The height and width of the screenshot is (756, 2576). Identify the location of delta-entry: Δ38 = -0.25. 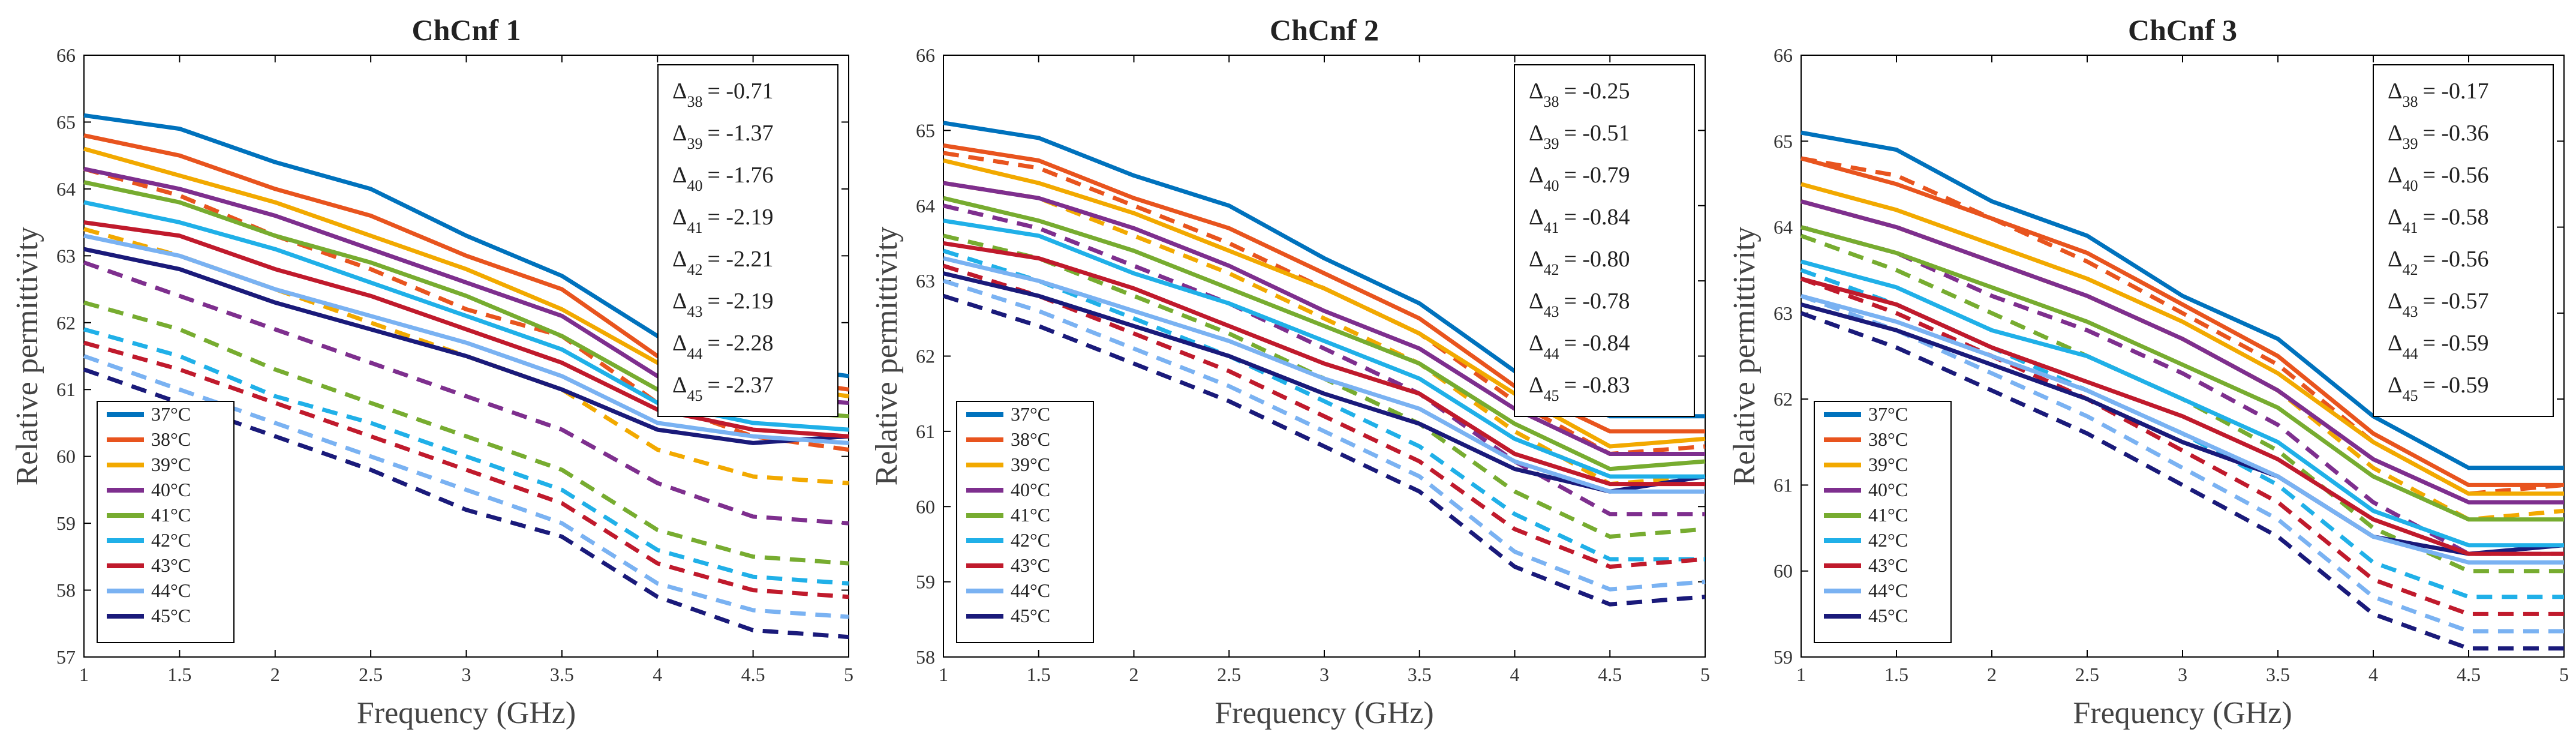
(1580, 94).